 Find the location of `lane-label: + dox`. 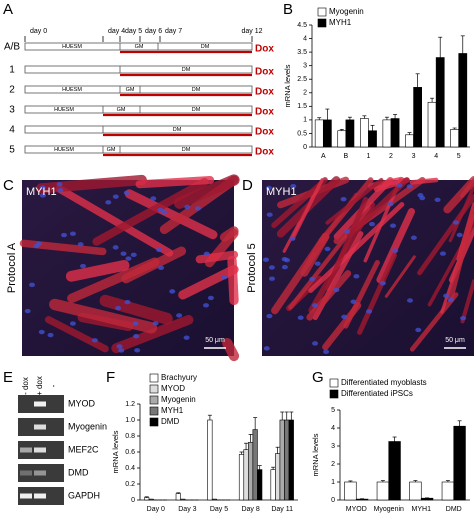

lane-label: + dox is located at coordinates (39, 386).